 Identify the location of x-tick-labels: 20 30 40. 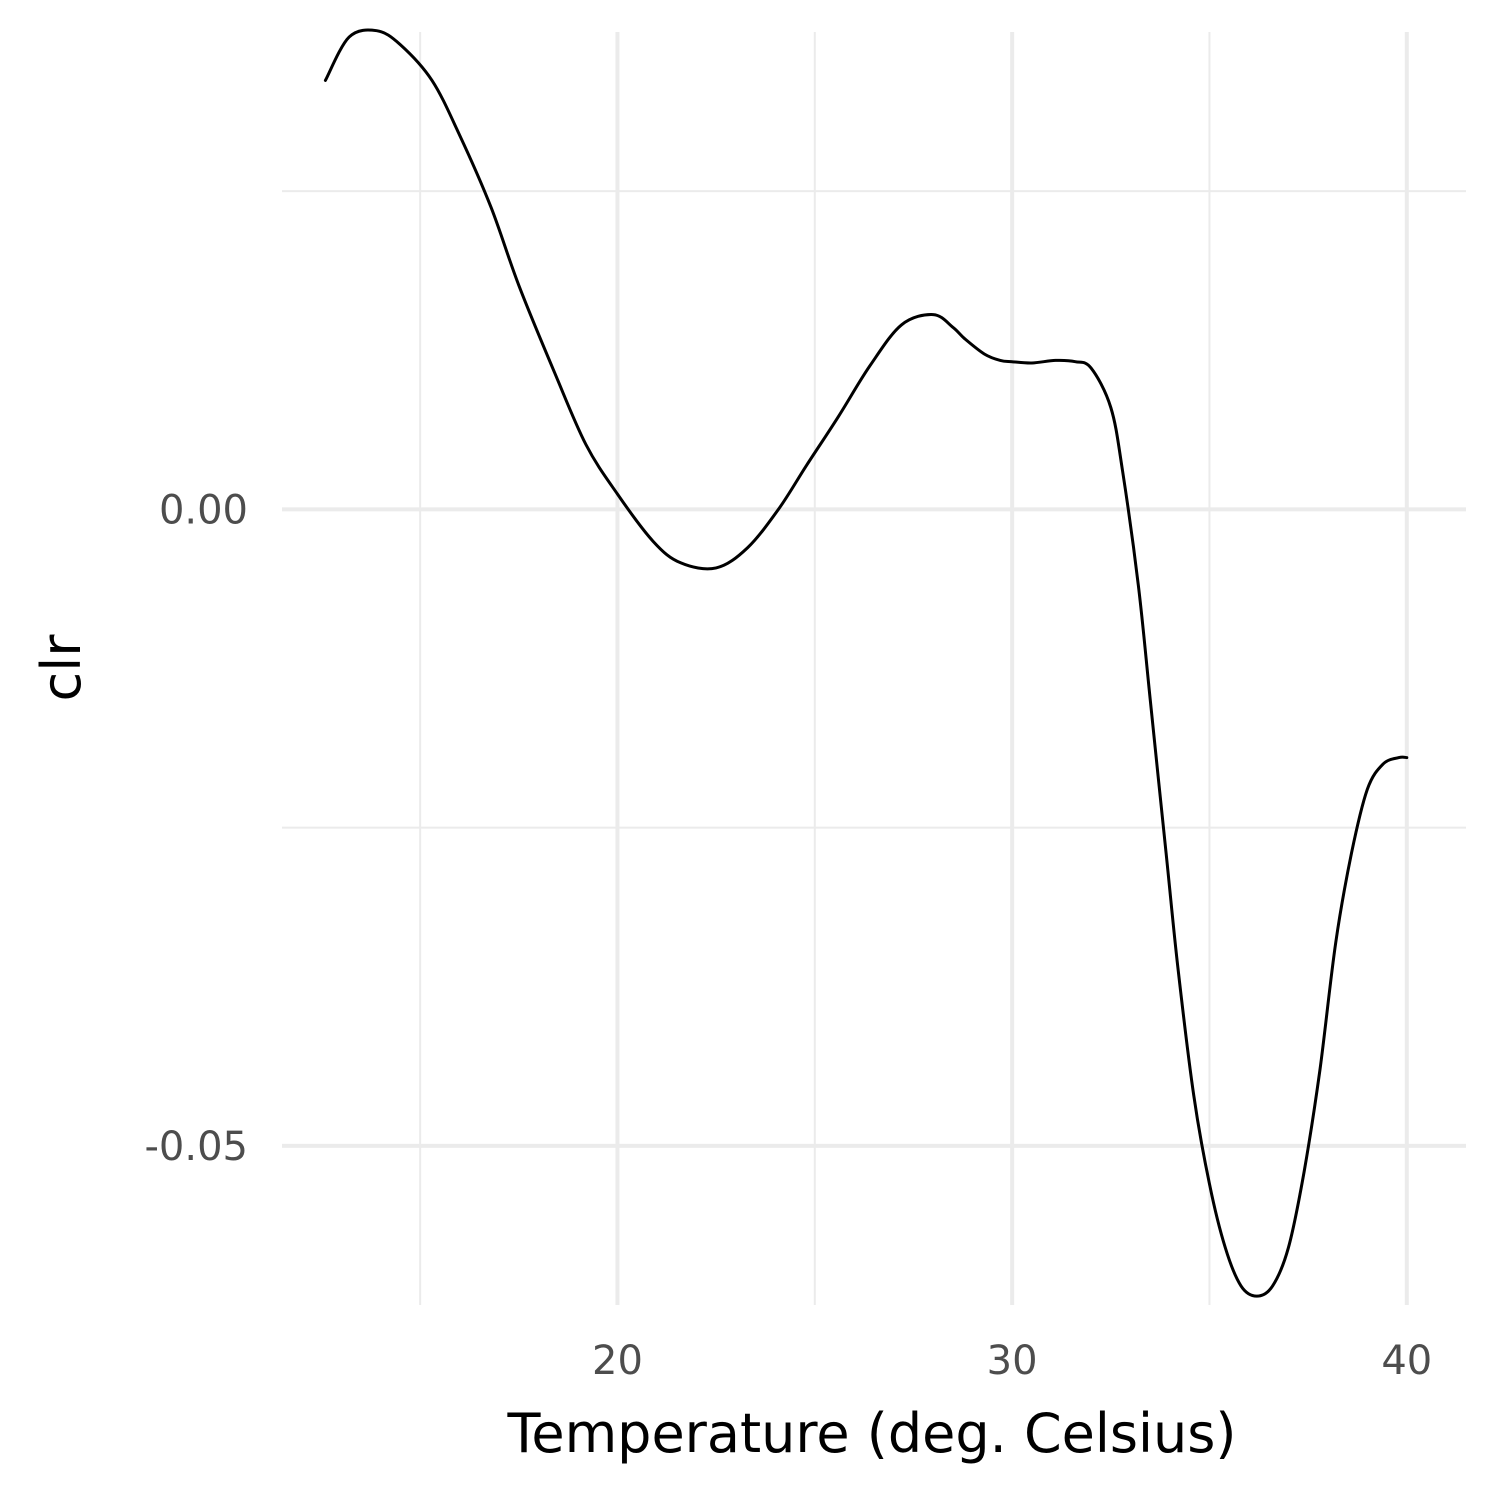
(1012, 1361).